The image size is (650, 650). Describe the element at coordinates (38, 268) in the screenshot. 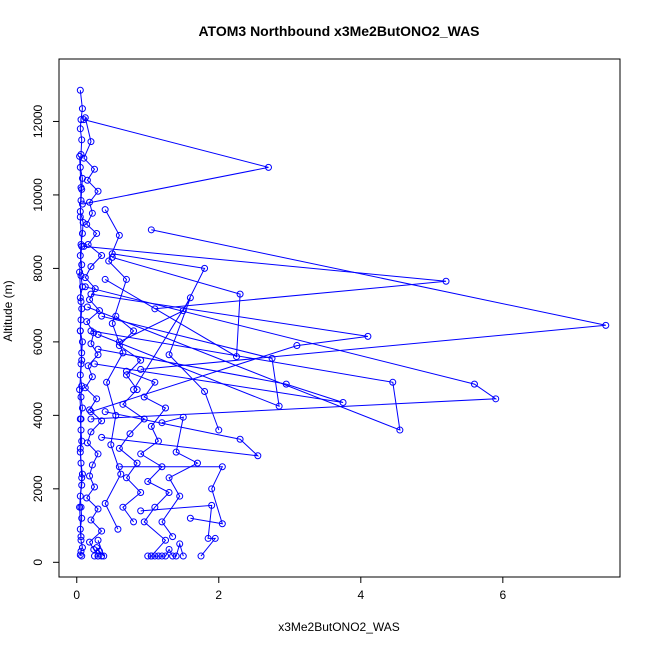

I see `y-tick-label: 8000` at that location.